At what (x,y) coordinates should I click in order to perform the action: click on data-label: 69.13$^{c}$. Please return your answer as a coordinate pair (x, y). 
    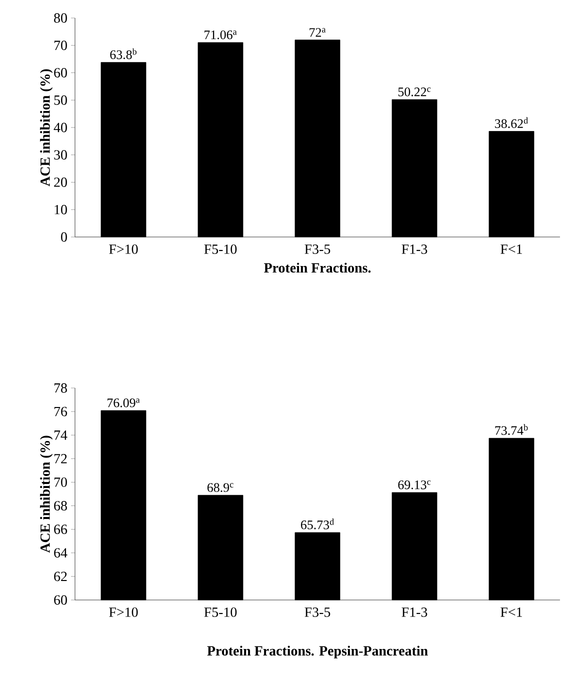
    Looking at the image, I should click on (414, 485).